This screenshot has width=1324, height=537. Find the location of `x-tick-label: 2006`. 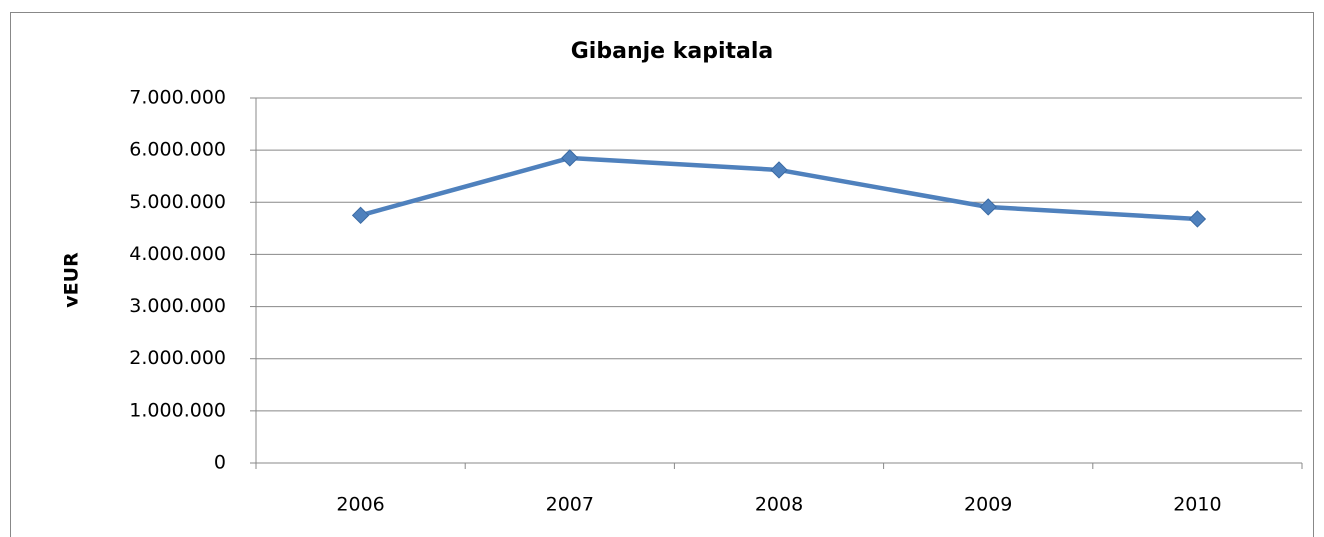

x-tick-label: 2006 is located at coordinates (360, 505).